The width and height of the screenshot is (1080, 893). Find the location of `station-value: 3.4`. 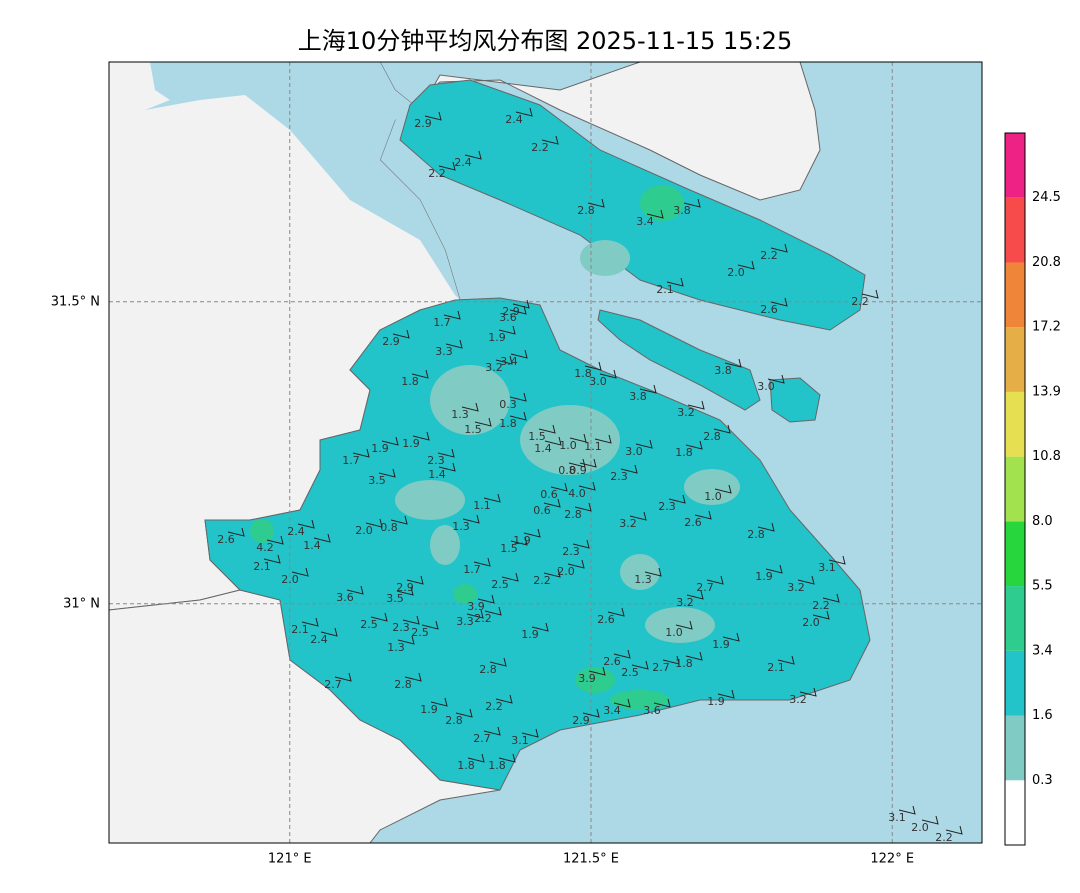

station-value: 3.4 is located at coordinates (645, 221).